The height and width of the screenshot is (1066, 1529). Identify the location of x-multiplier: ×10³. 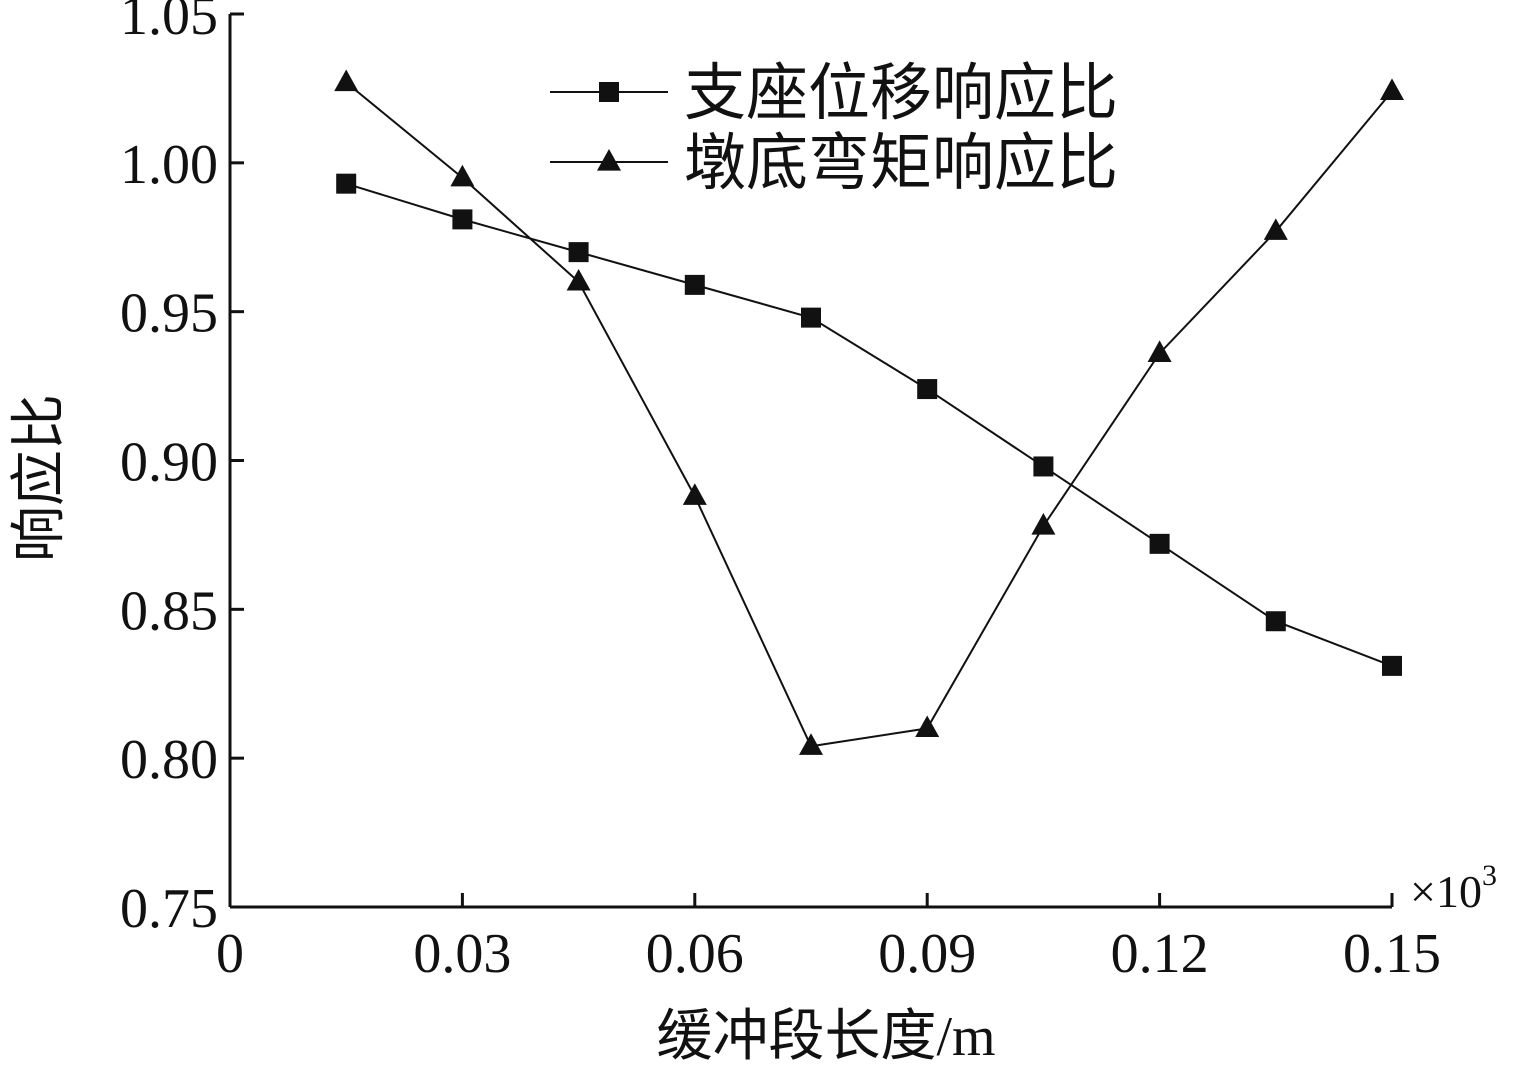
(1453, 888).